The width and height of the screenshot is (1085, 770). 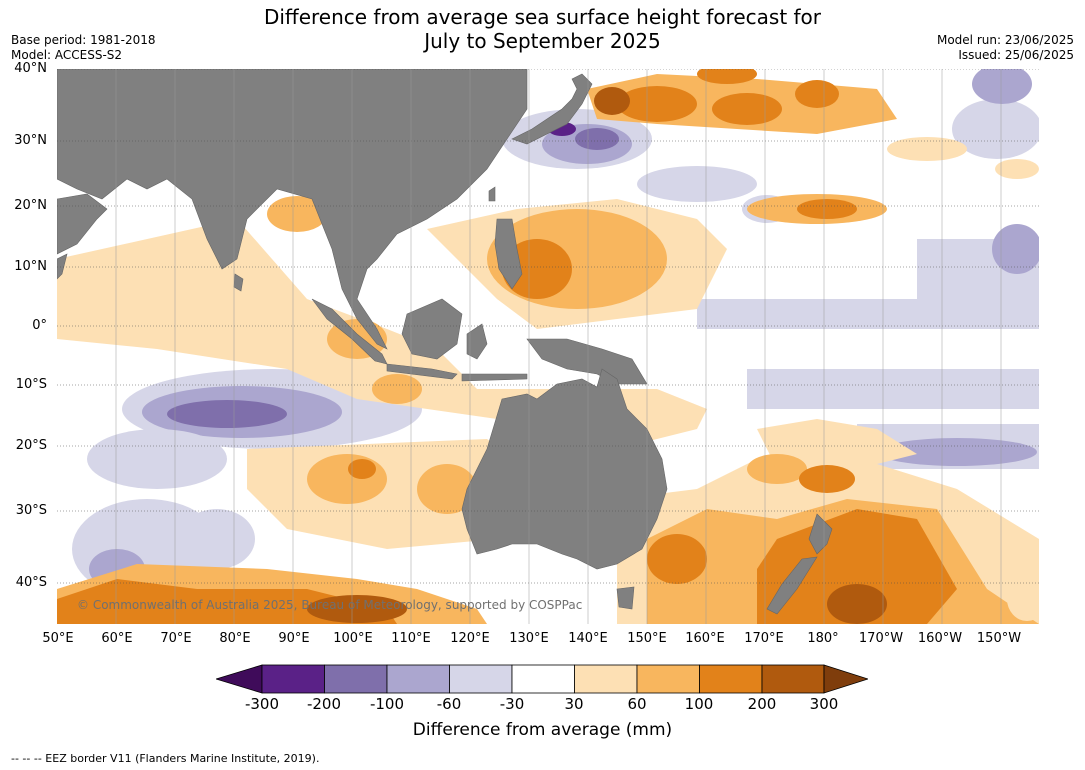 What do you see at coordinates (699, 704) in the screenshot?
I see `colorbar-tick: 100` at bounding box center [699, 704].